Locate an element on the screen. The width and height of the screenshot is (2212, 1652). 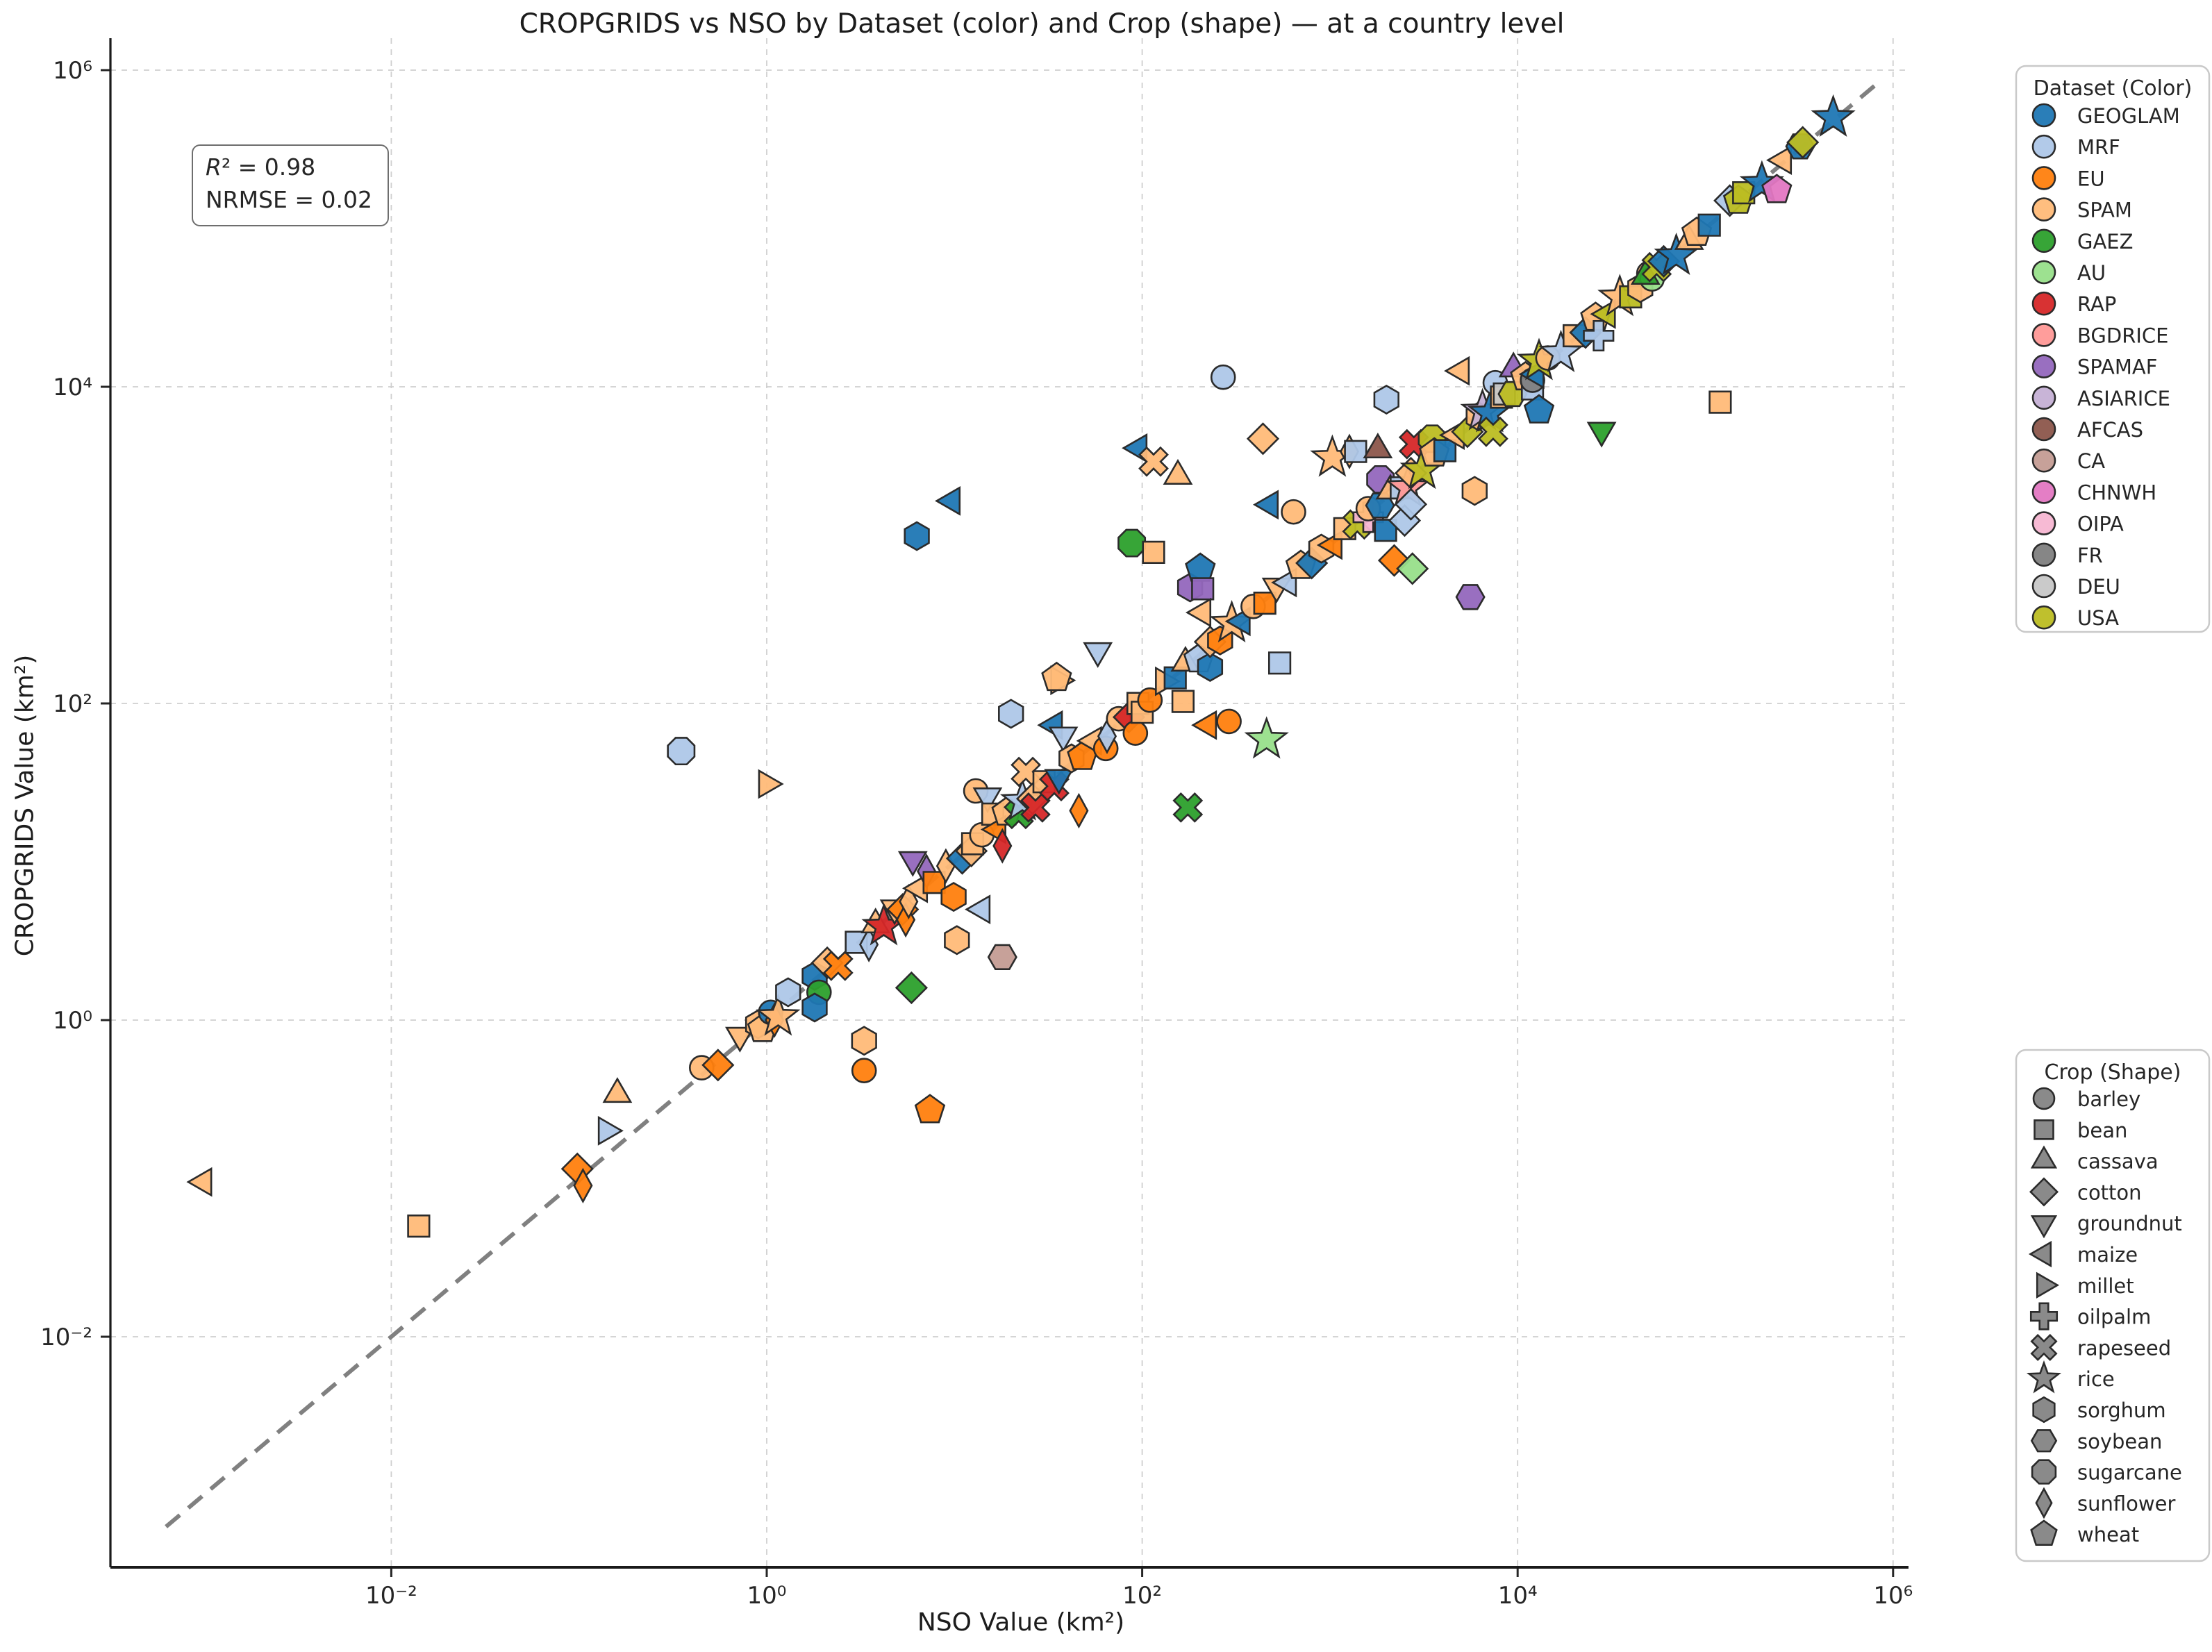
legend-label-cotton: cotton is located at coordinates (2109, 1192).